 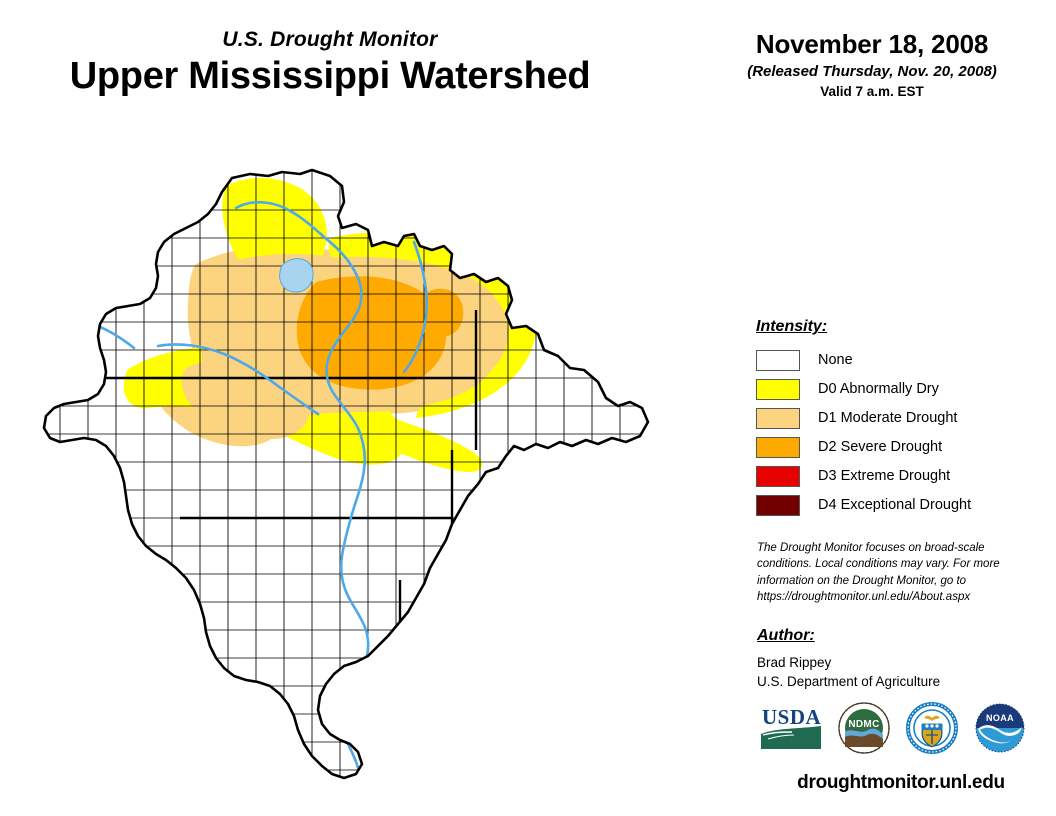 I want to click on site-url: droughtmonitor.unl.edu, so click(x=901, y=782).